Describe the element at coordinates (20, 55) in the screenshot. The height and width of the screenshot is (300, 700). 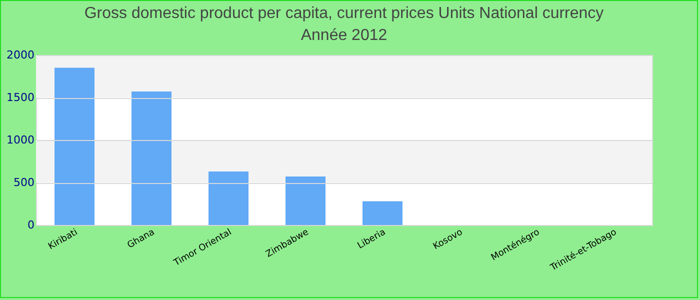
I see `y-tick-label: 2000` at that location.